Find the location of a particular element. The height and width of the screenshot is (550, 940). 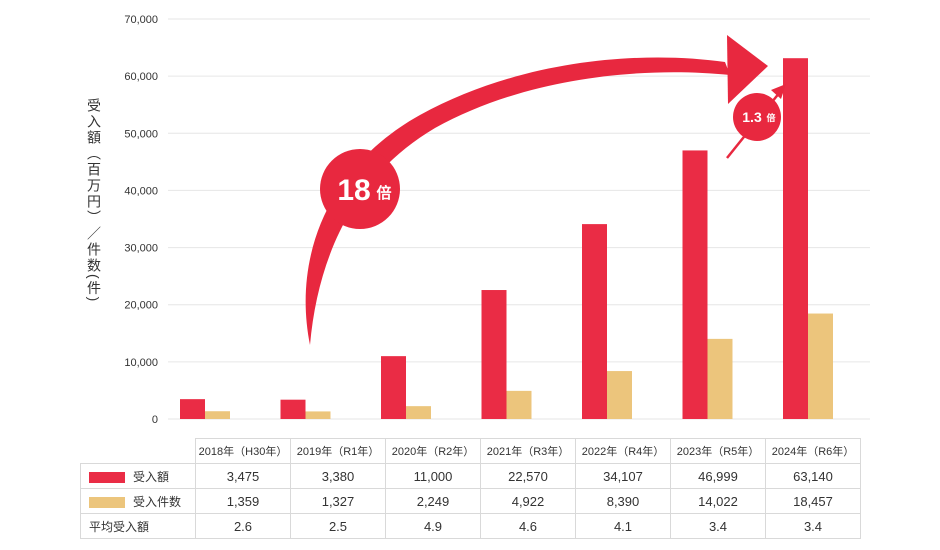

badge-13-circle is located at coordinates (757, 117).